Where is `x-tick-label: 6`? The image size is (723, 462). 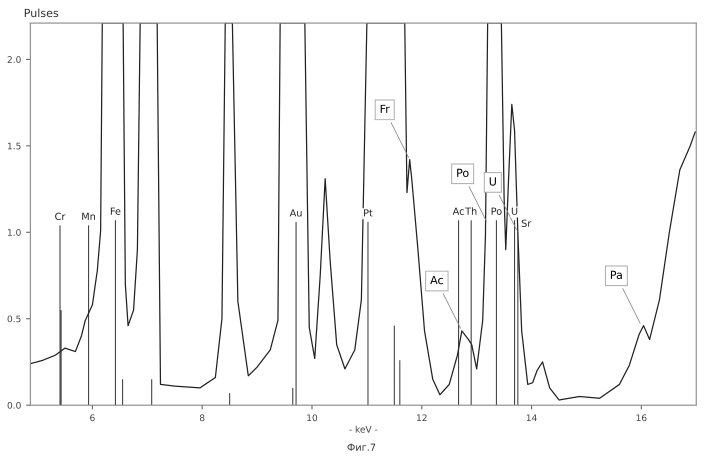 x-tick-label: 6 is located at coordinates (92, 418).